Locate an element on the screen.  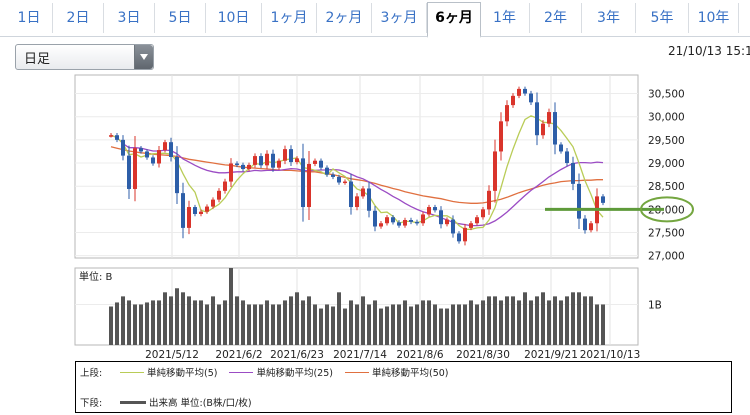
x-tick-label: 2021/7/14 is located at coordinates (360, 355).